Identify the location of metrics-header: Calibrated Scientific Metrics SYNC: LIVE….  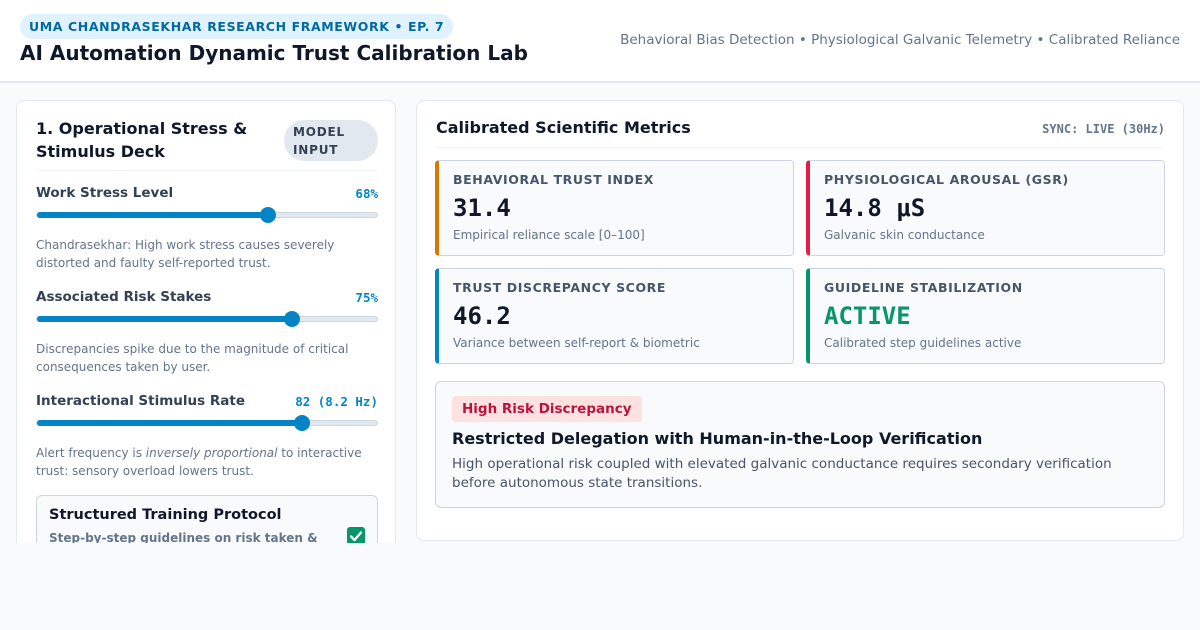
(800, 132).